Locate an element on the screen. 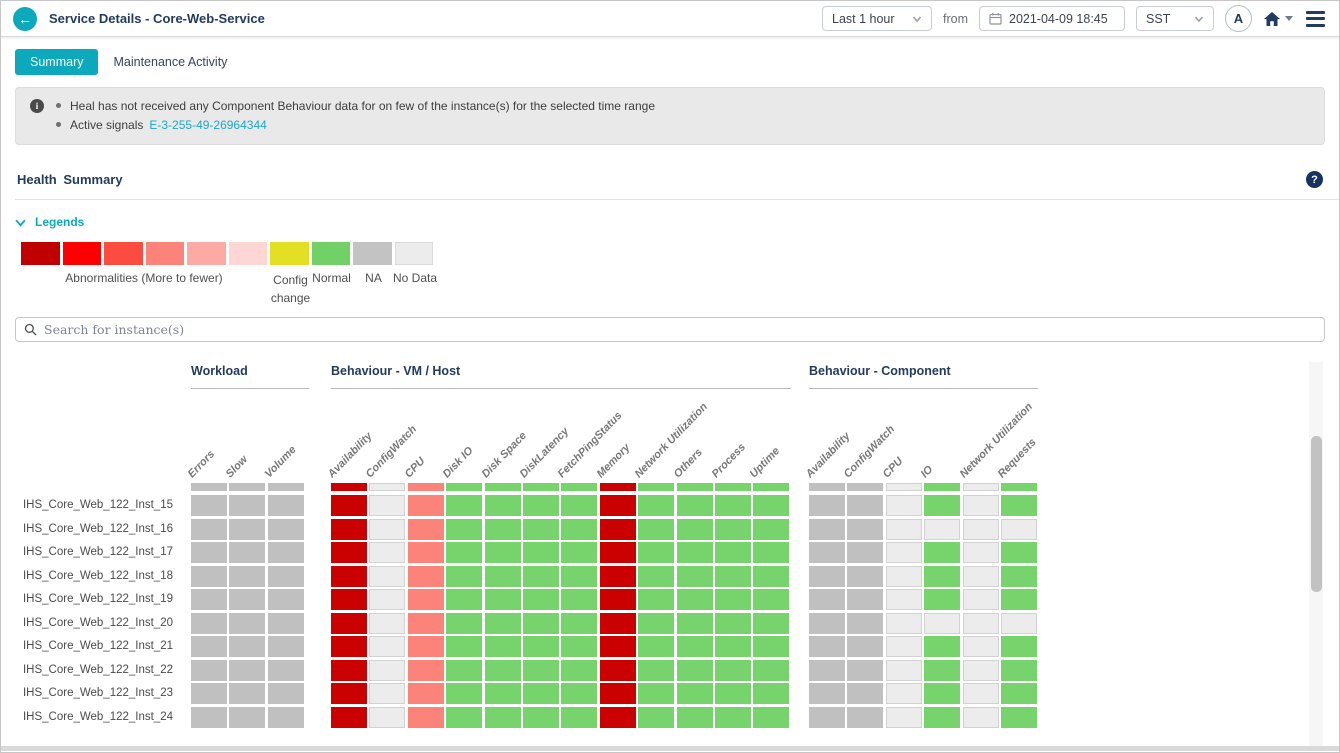 The image size is (1340, 753). vertical-scrollbar-track is located at coordinates (1316, 554).